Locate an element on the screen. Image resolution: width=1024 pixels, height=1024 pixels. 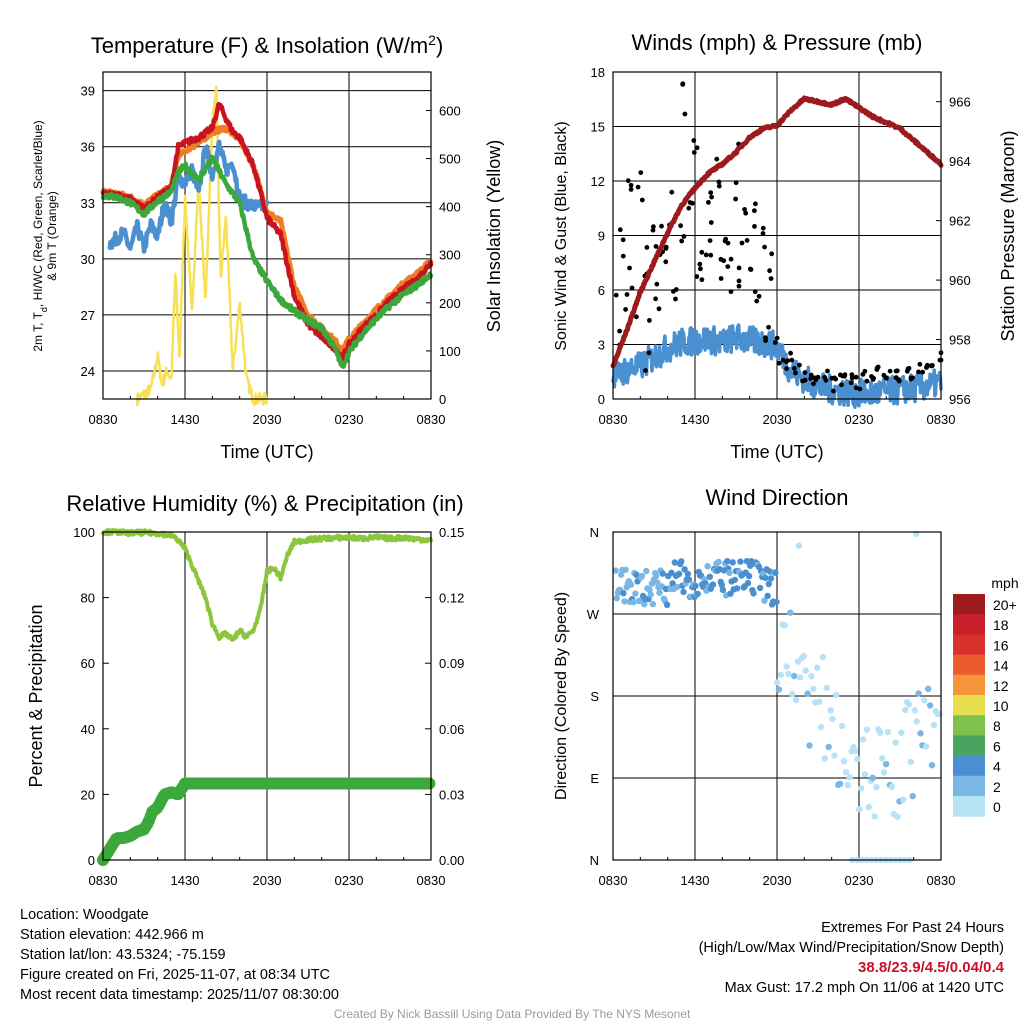
y-tick-label: 9 is located at coordinates (601, 236).